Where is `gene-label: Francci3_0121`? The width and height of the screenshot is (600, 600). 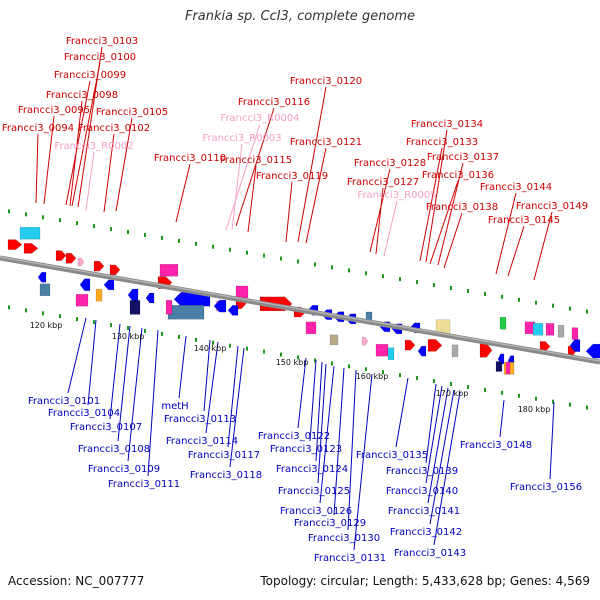
gene-label: Francci3_0121 is located at coordinates (326, 142).